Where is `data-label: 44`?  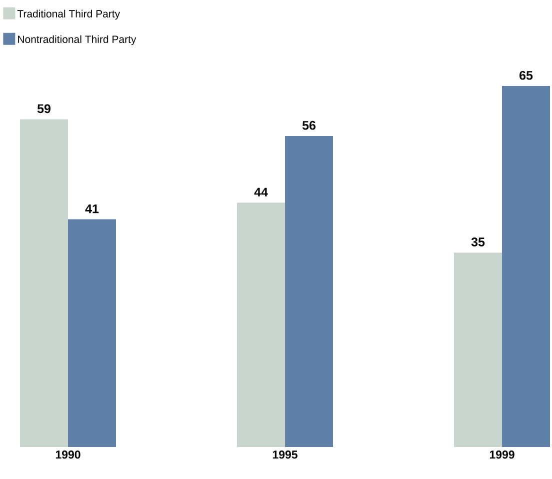 data-label: 44 is located at coordinates (261, 192).